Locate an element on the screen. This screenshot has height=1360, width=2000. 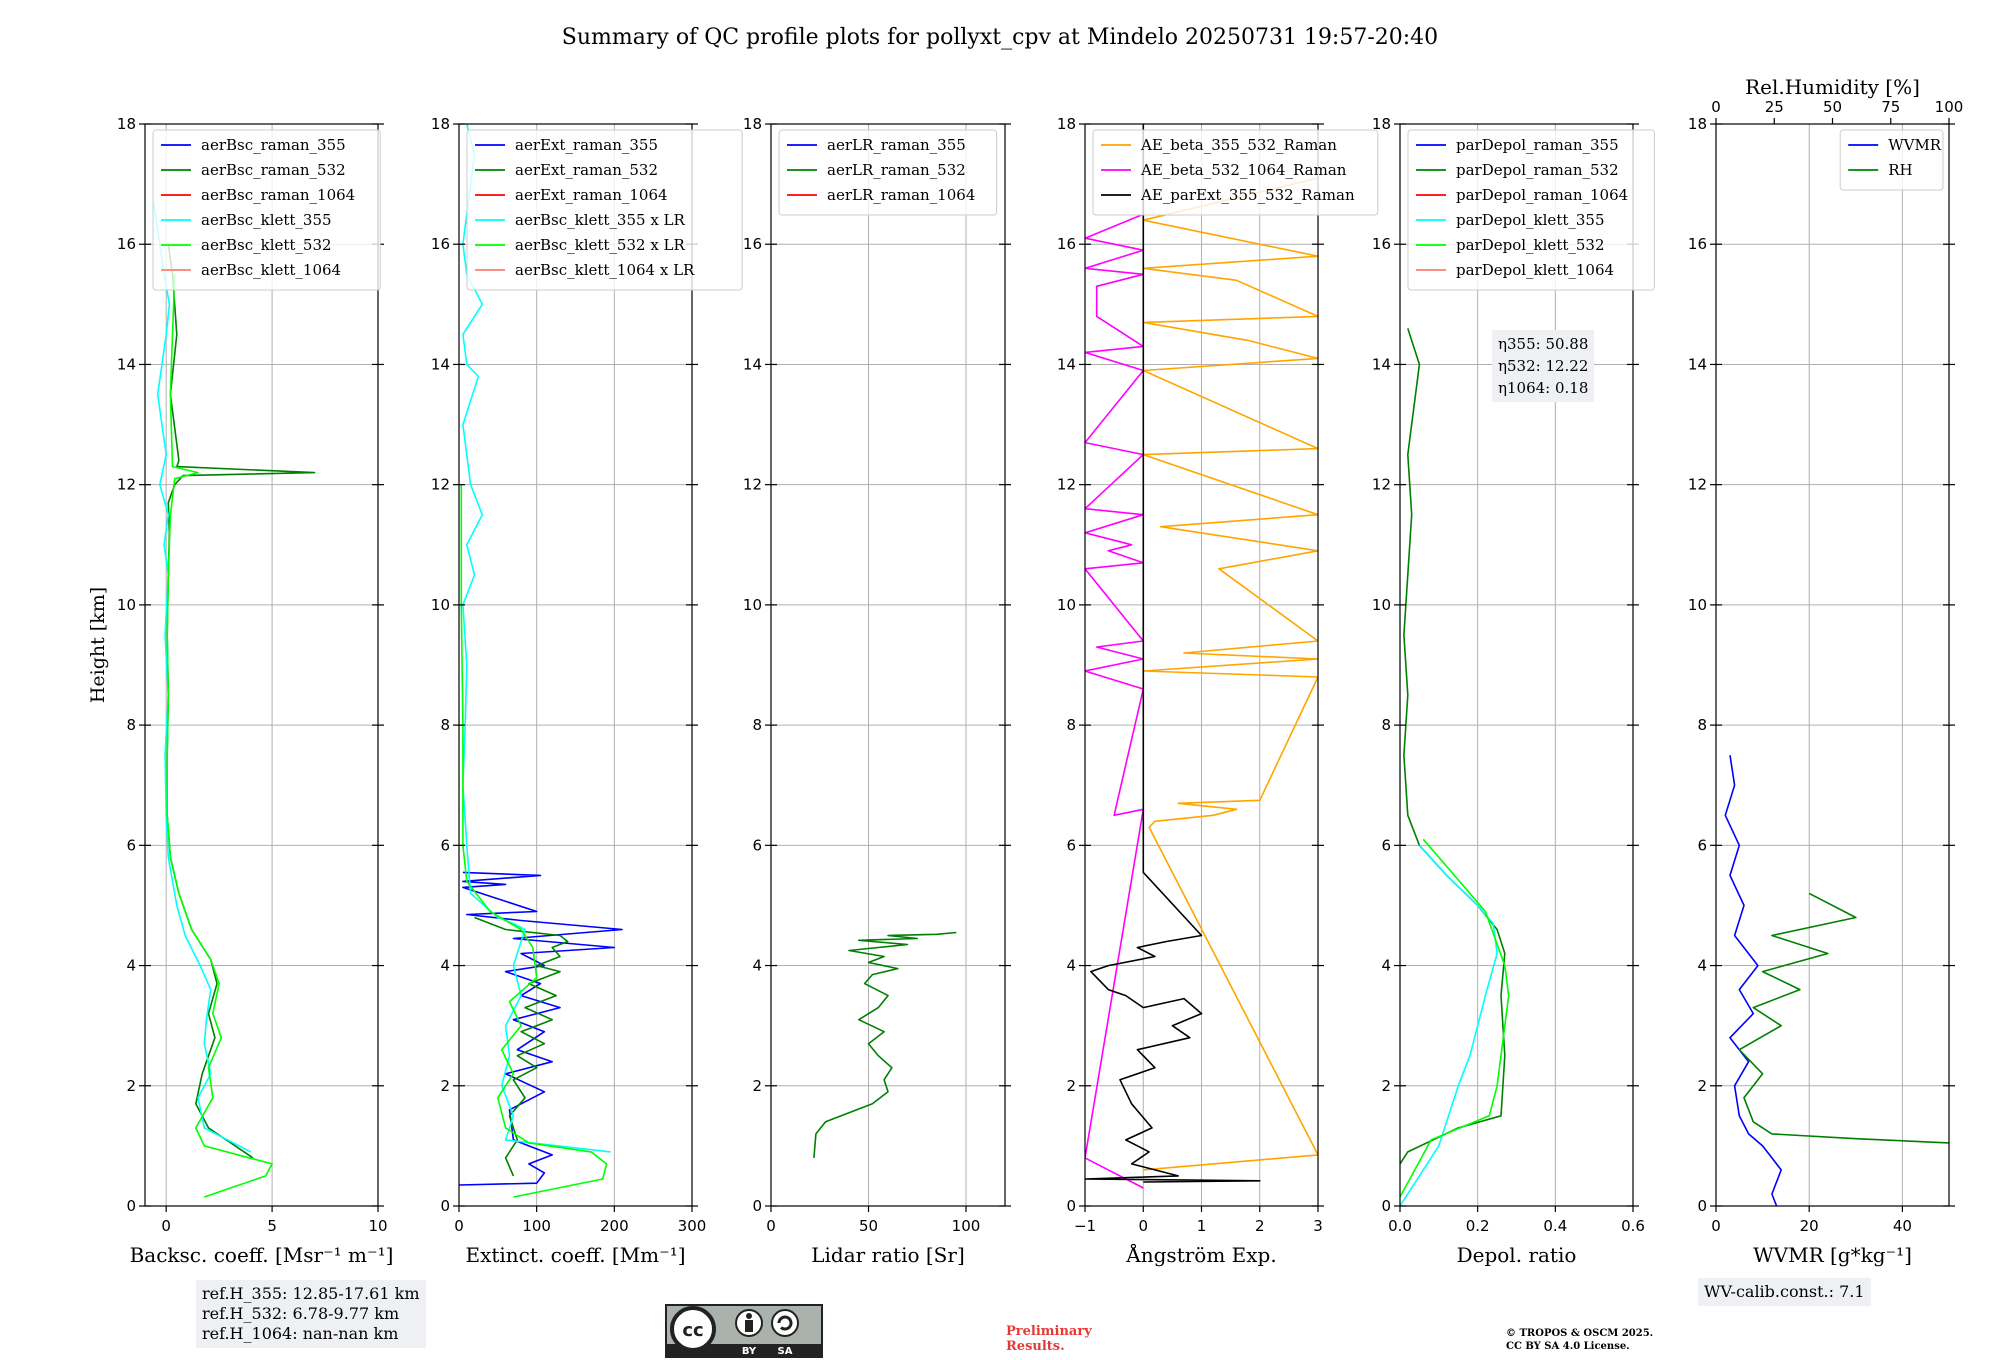
legend-label-aerext-raman-532: aerExt_raman_532 is located at coordinates (586, 170).